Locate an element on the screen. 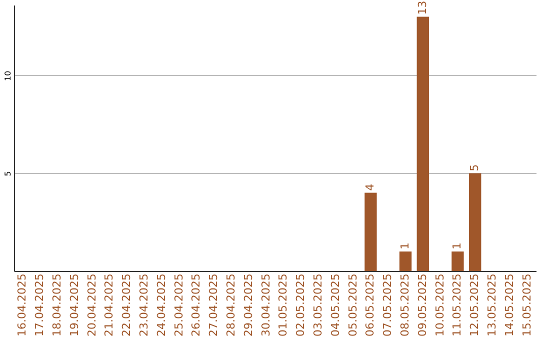 This screenshot has height=340, width=540. x-tick-label: 02.05.2025 is located at coordinates (301, 305).